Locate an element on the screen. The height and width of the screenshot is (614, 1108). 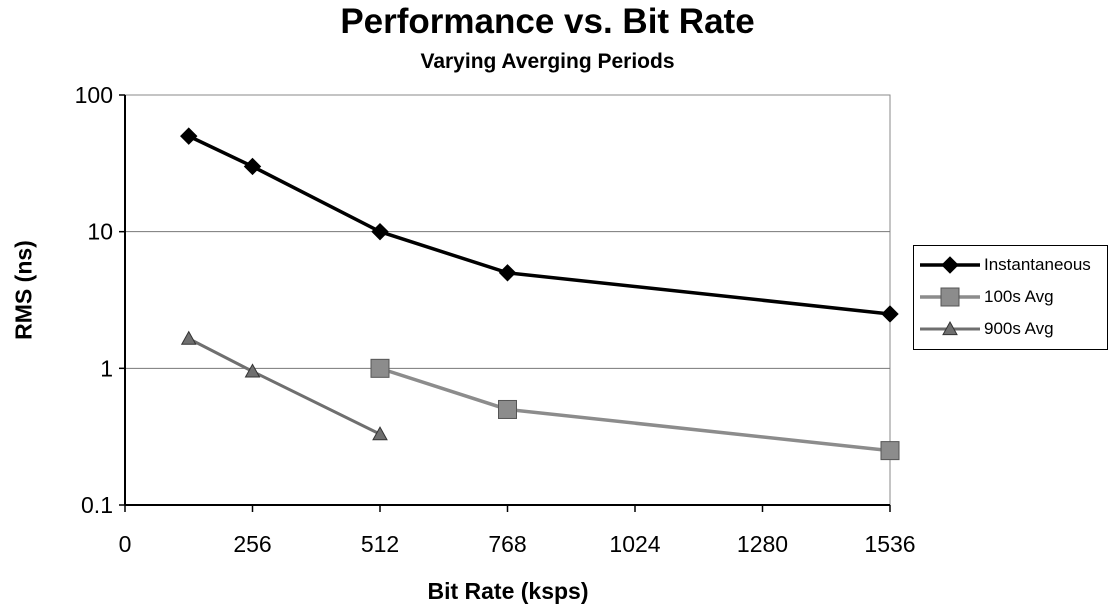
y-tick-label: 1 is located at coordinates (106, 368).